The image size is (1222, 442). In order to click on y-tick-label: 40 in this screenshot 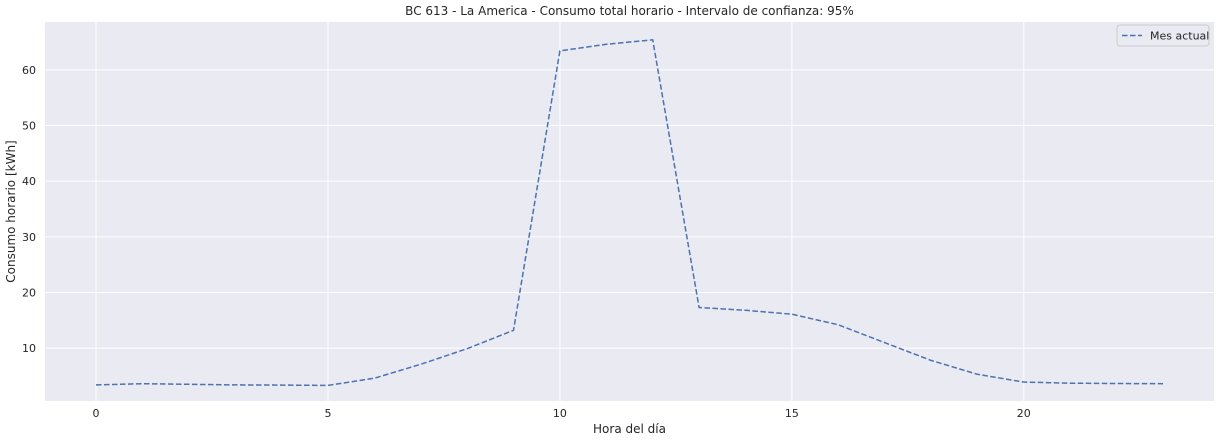, I will do `click(29, 181)`.